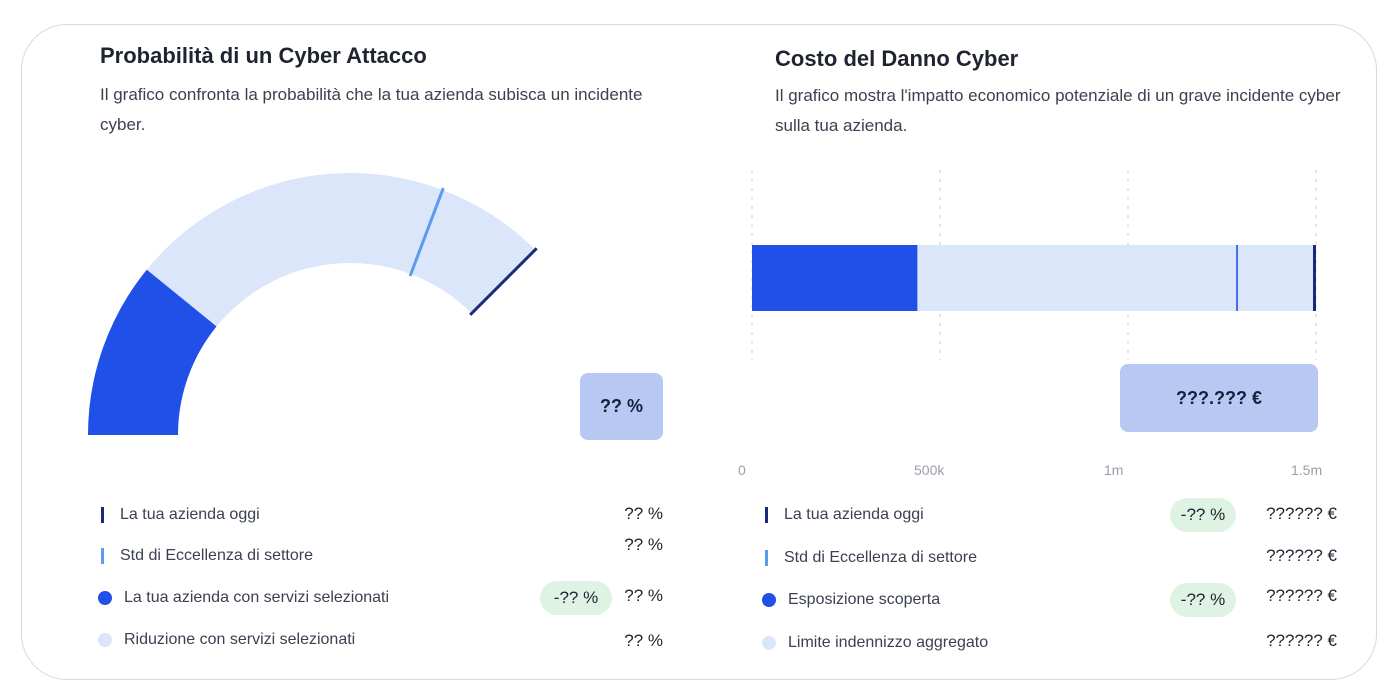  I want to click on legend-label: La tua azienda con servizi selezionati, so click(257, 597).